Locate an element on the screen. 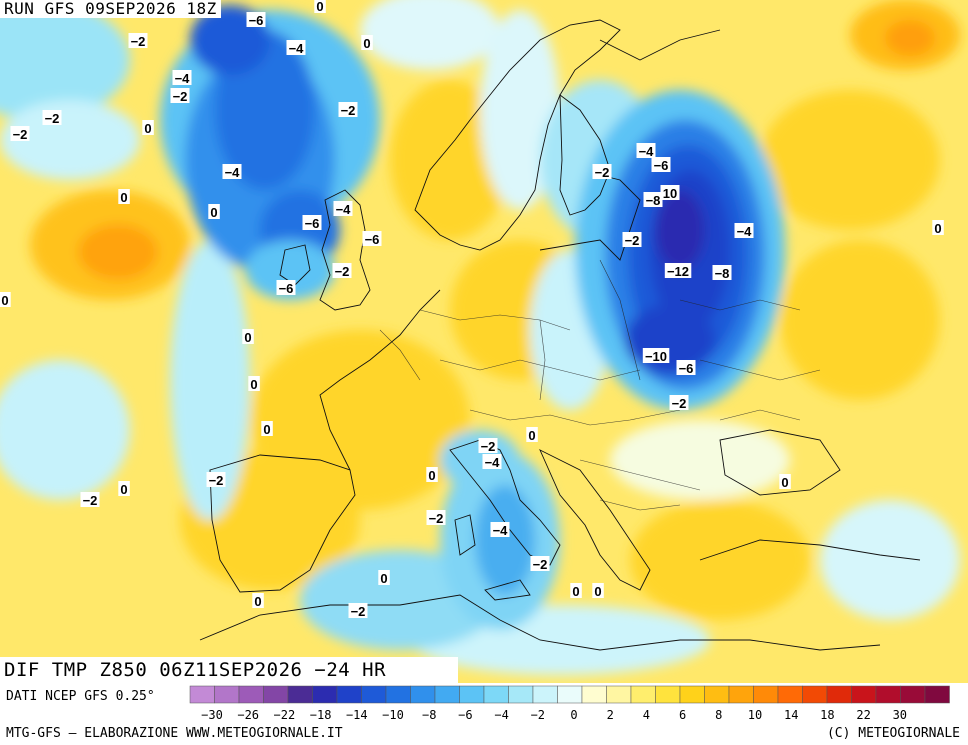 This screenshot has height=745, width=968. legend-tick-label: 18 is located at coordinates (827, 715).